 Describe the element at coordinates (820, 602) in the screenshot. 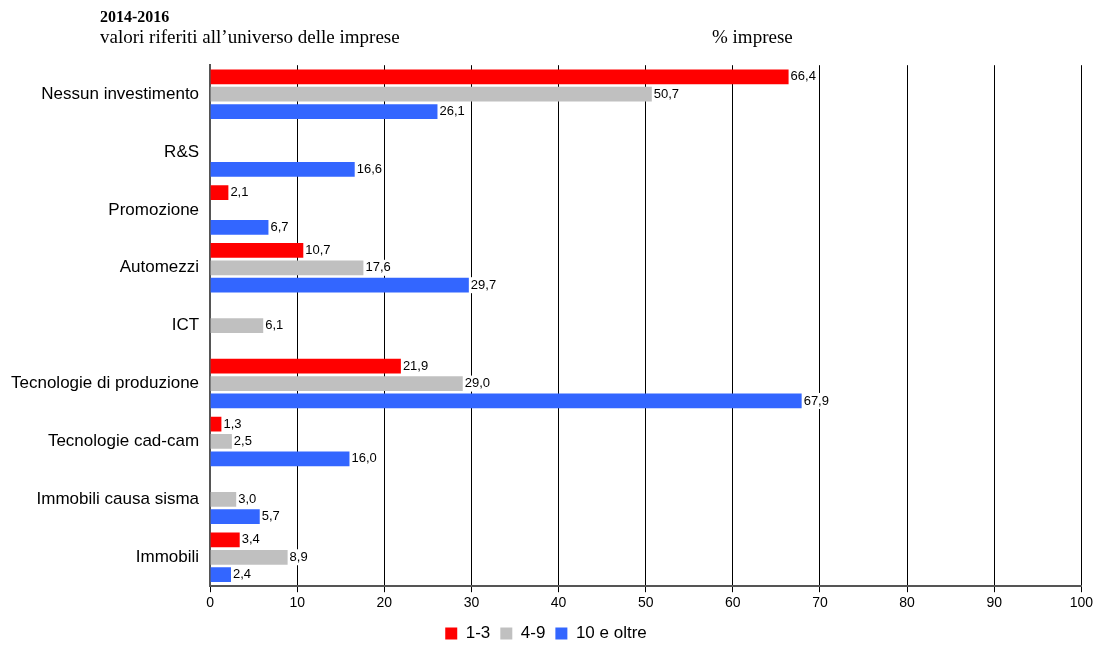

I see `x-tick-label: 70` at that location.